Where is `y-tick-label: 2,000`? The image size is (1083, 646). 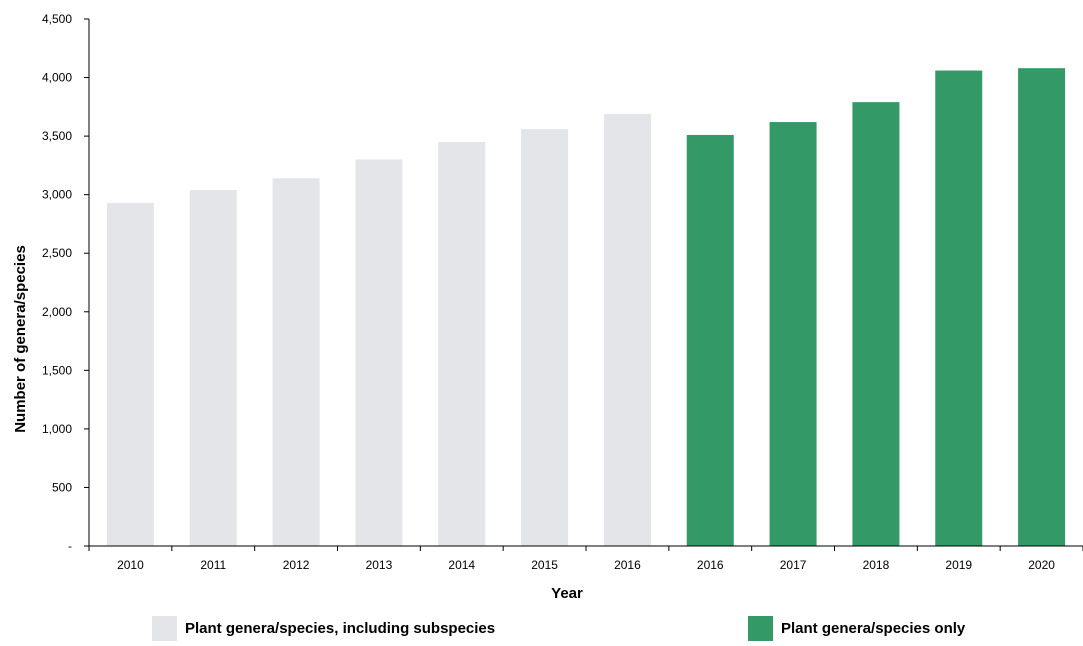 y-tick-label: 2,000 is located at coordinates (57, 312).